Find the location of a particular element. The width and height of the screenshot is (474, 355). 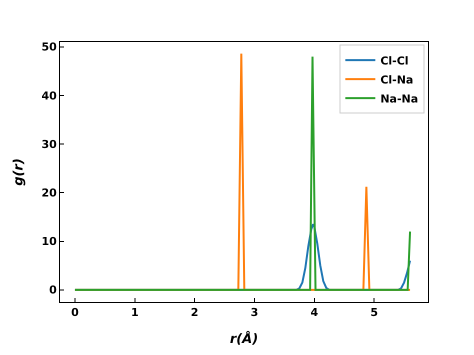

x-tick-label: 0 is located at coordinates (75, 313).